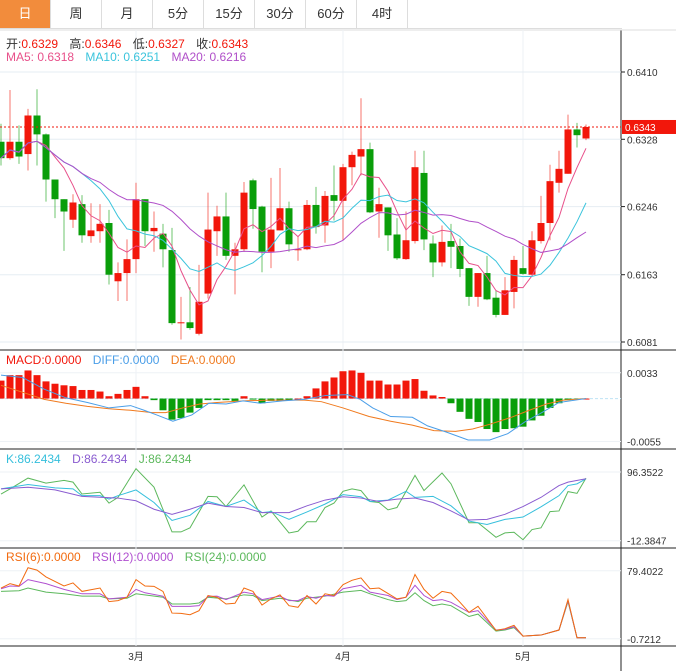 This screenshot has height=671, width=676. Describe the element at coordinates (76, 14) in the screenshot. I see `tab-week: 周` at that location.